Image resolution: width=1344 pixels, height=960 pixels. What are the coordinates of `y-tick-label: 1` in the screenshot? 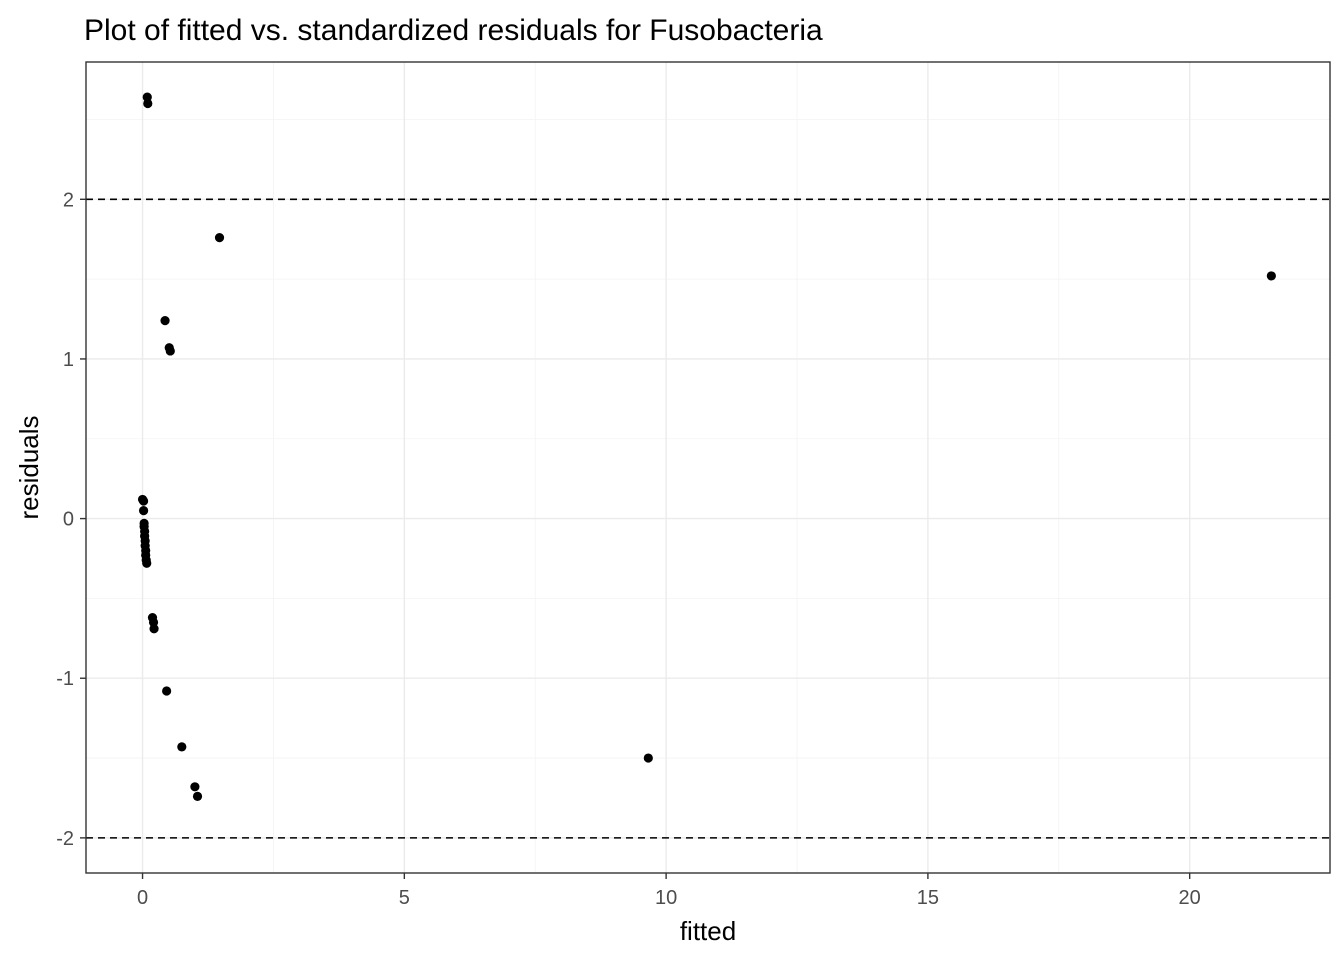 It's located at (68, 360).